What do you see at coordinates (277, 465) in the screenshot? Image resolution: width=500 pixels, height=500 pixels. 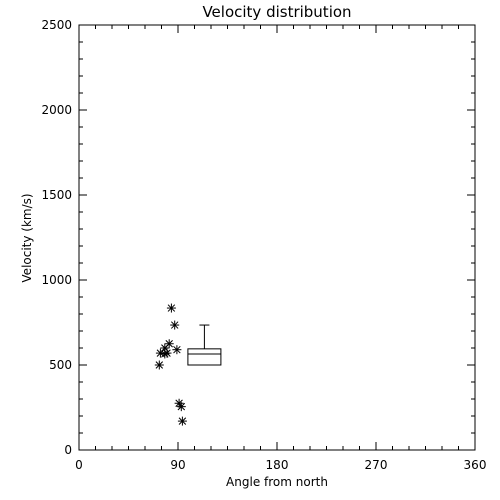 I see `x-tick-label: 180` at bounding box center [277, 465].